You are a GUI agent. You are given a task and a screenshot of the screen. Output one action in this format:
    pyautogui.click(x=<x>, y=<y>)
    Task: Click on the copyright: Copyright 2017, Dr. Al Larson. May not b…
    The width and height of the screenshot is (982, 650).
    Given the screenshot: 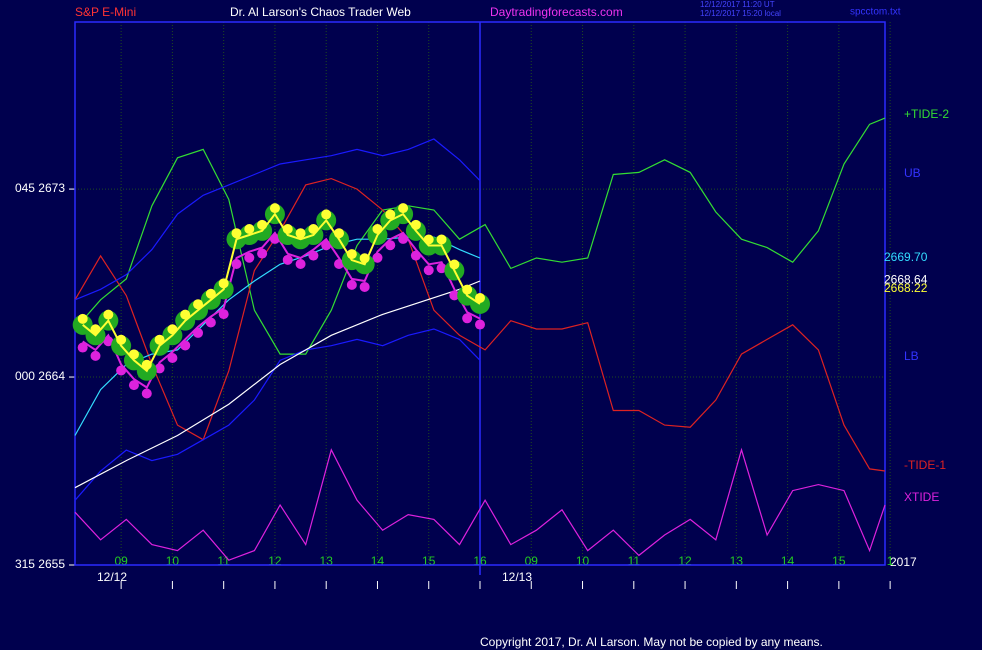 What is the action you would take?
    pyautogui.click(x=651, y=642)
    